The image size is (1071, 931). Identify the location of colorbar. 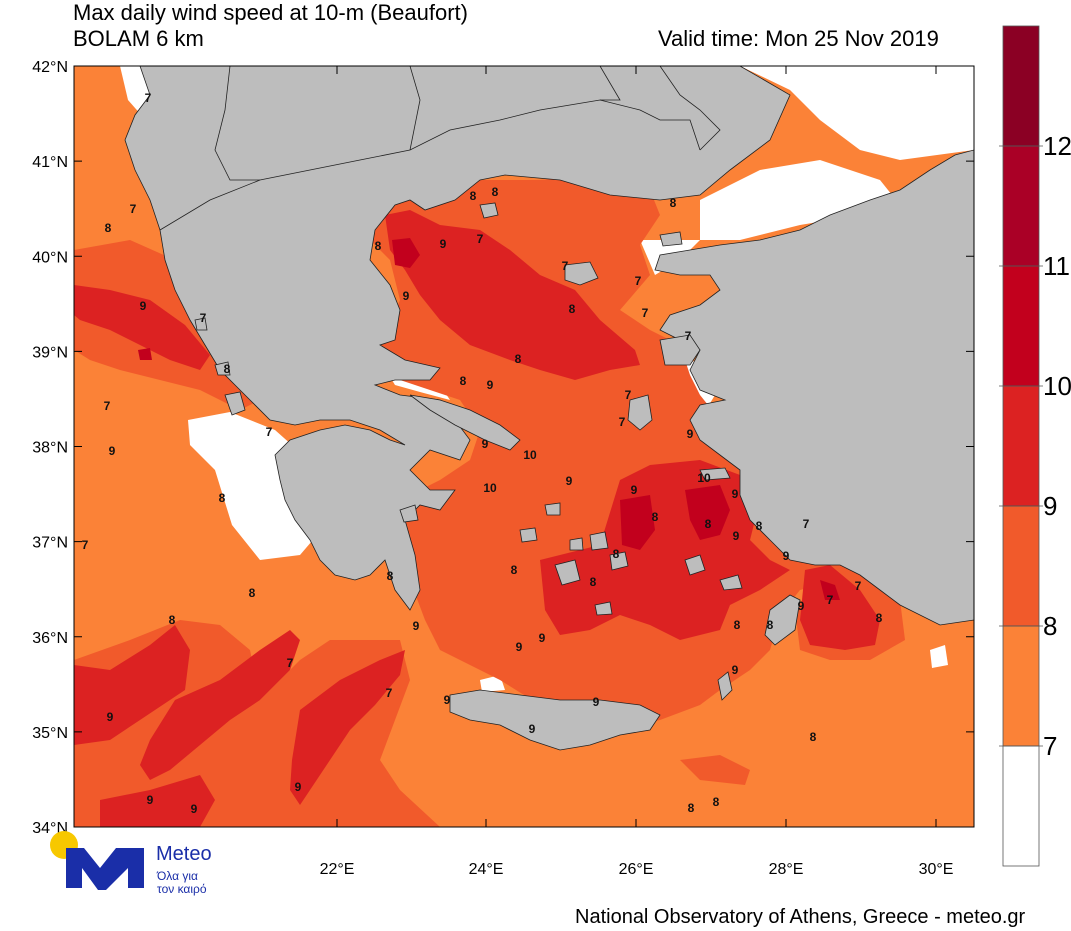
(1021, 446).